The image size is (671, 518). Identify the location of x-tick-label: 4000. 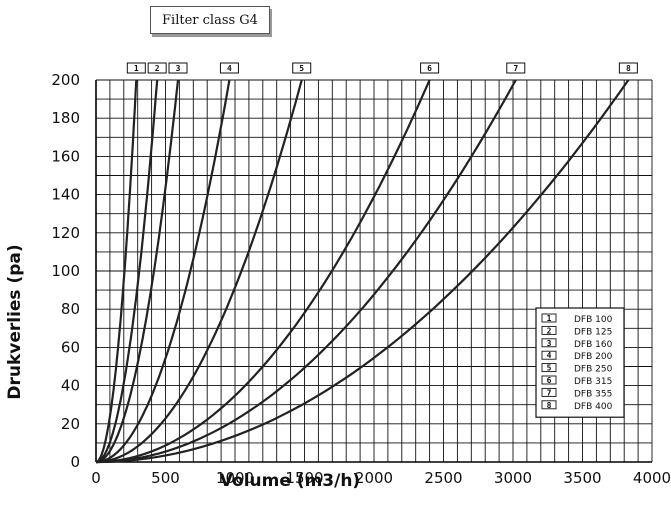
(652, 478).